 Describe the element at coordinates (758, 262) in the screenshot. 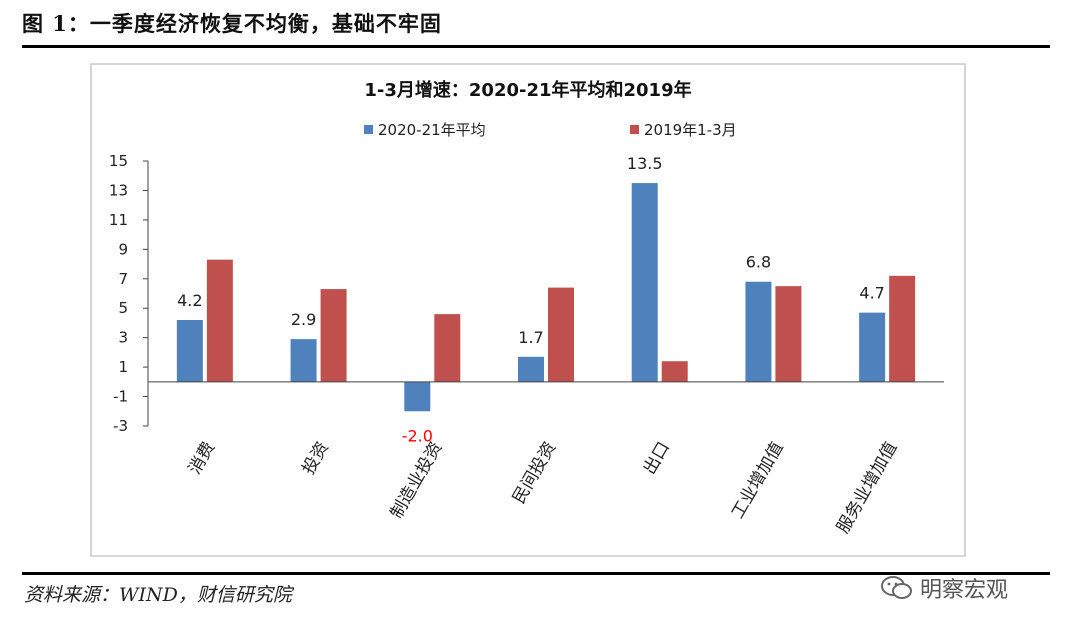

I see `data-label: 6.8` at that location.